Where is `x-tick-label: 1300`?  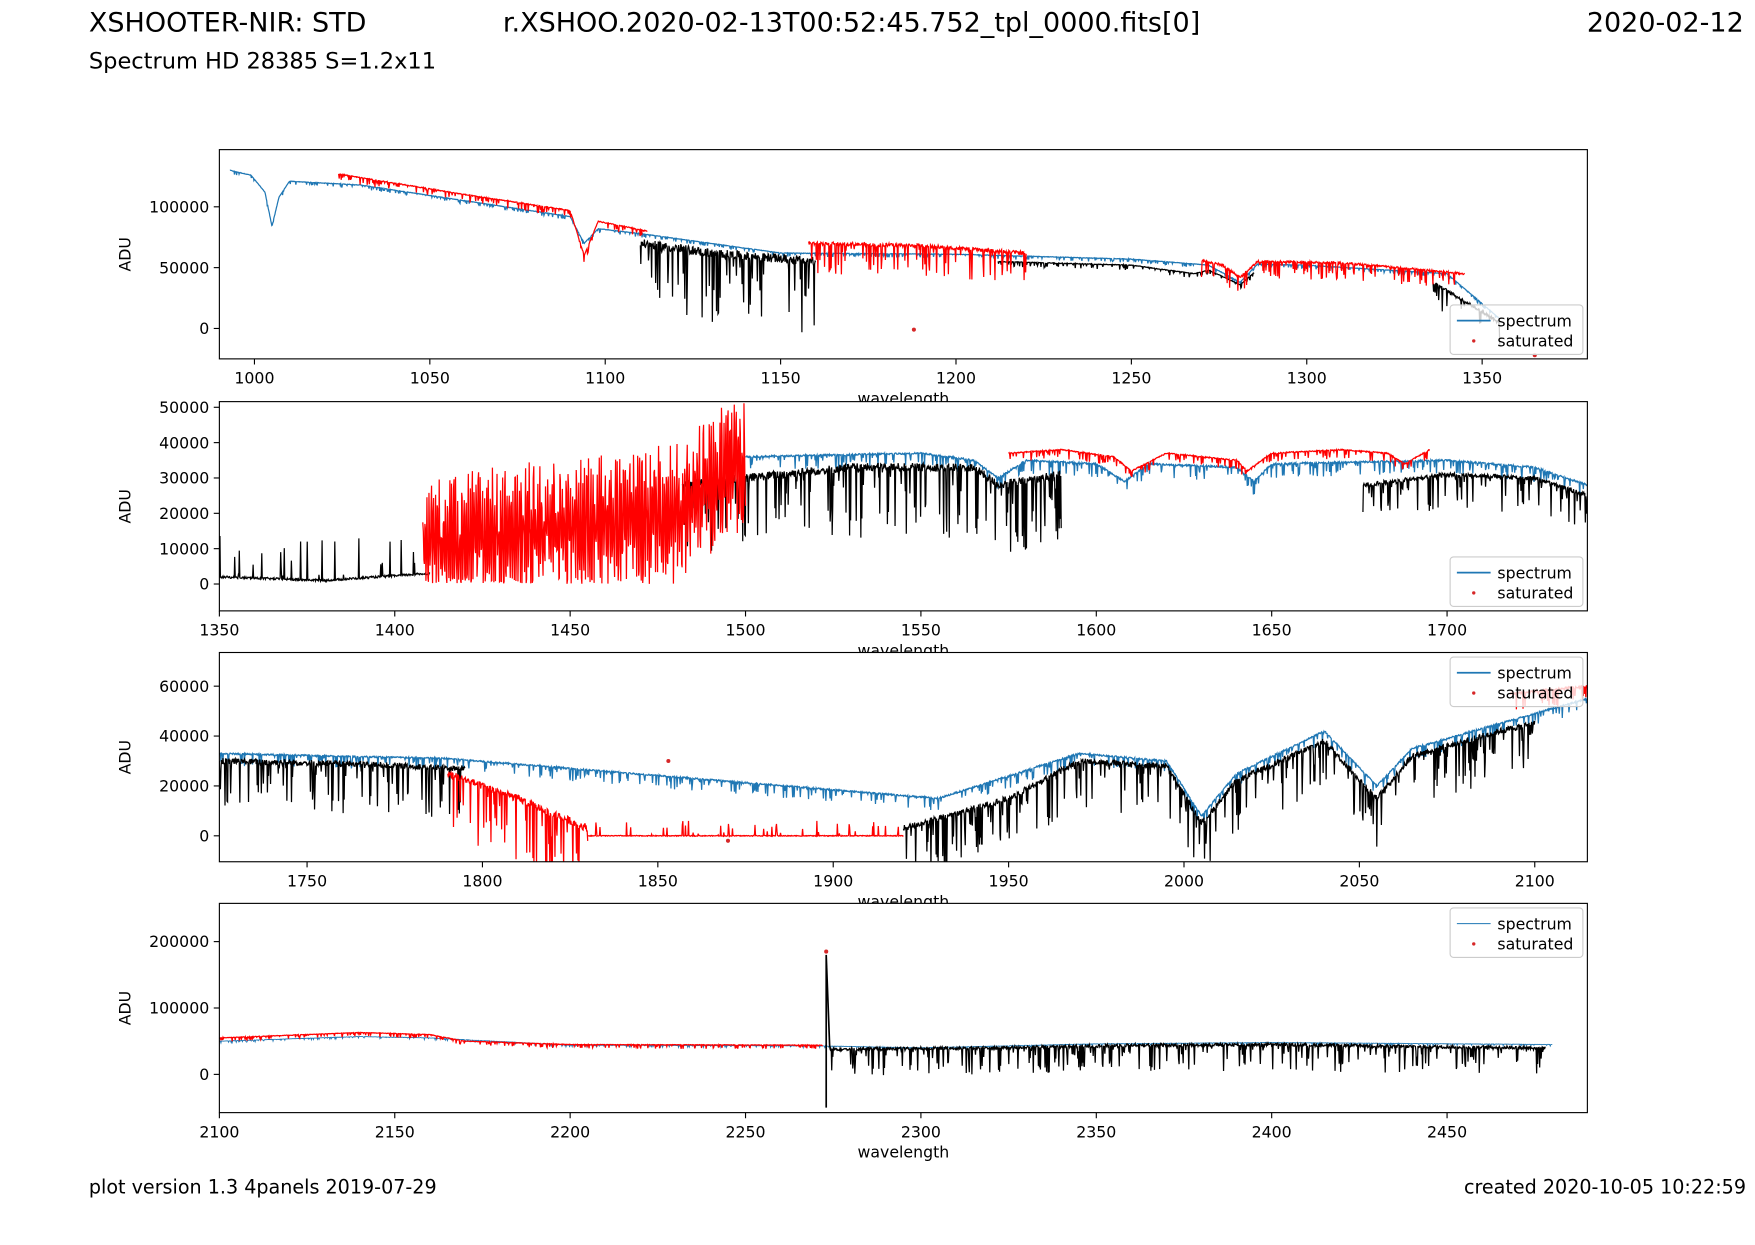 x-tick-label: 1300 is located at coordinates (1307, 378).